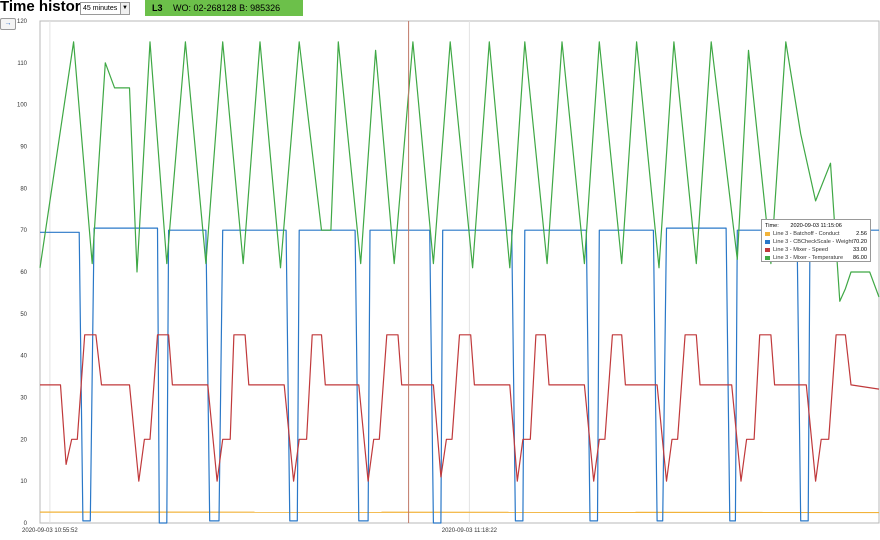  I want to click on tooltip-row: Line 3 - Batchoff - Conduct 2.56, so click(816, 234).